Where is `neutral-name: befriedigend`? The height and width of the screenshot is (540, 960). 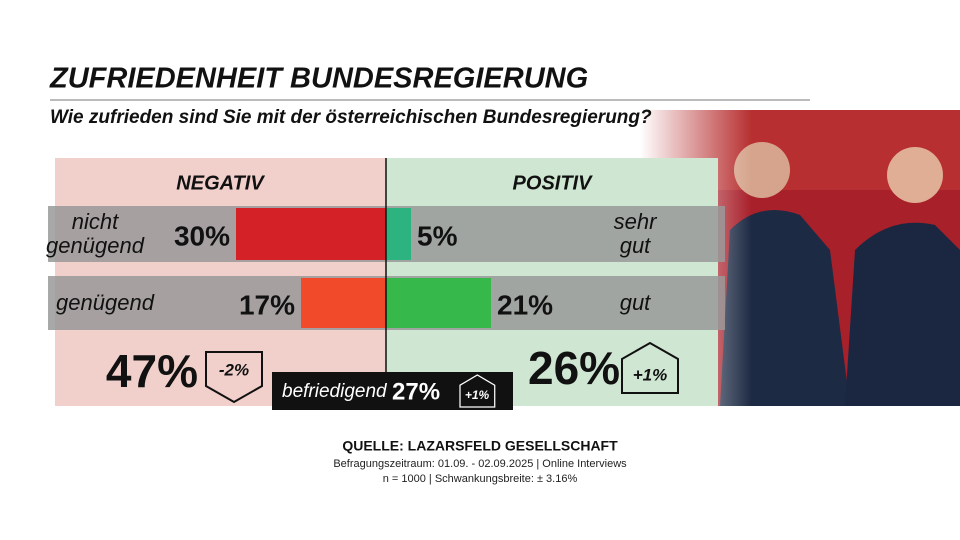
neutral-name: befriedigend is located at coordinates (335, 391).